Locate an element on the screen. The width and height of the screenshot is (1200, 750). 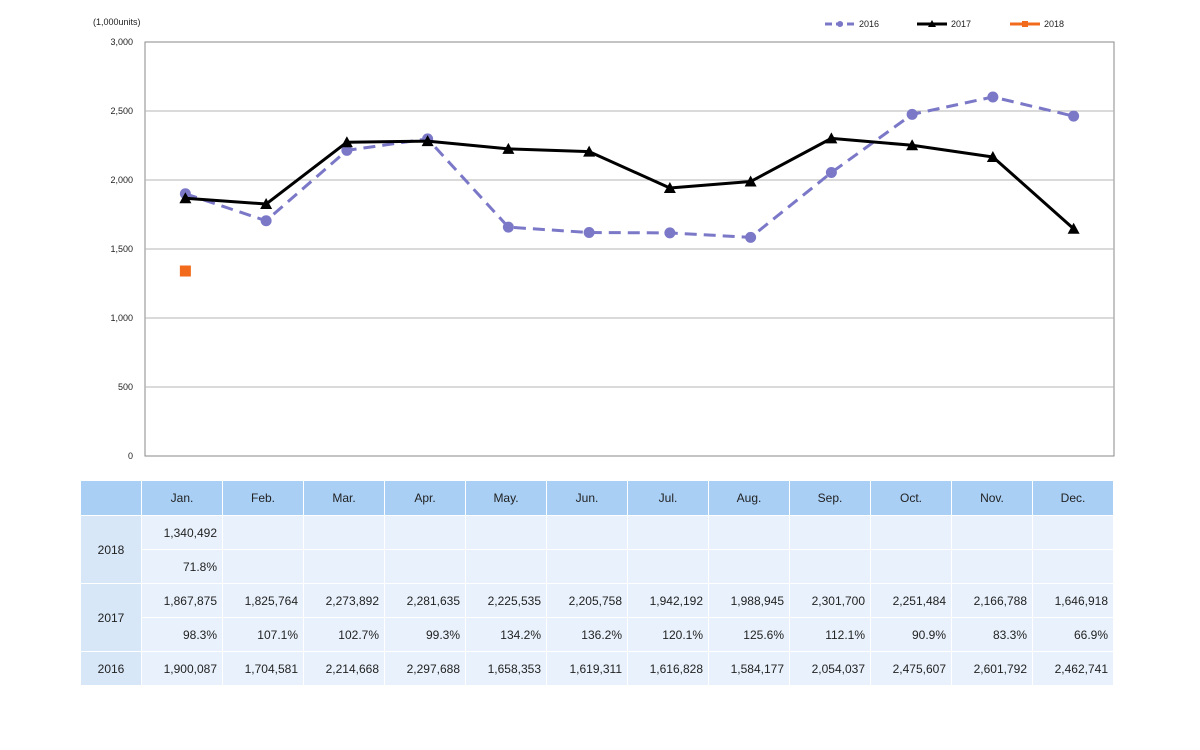
percent-cell: 136.2% is located at coordinates (587, 634).